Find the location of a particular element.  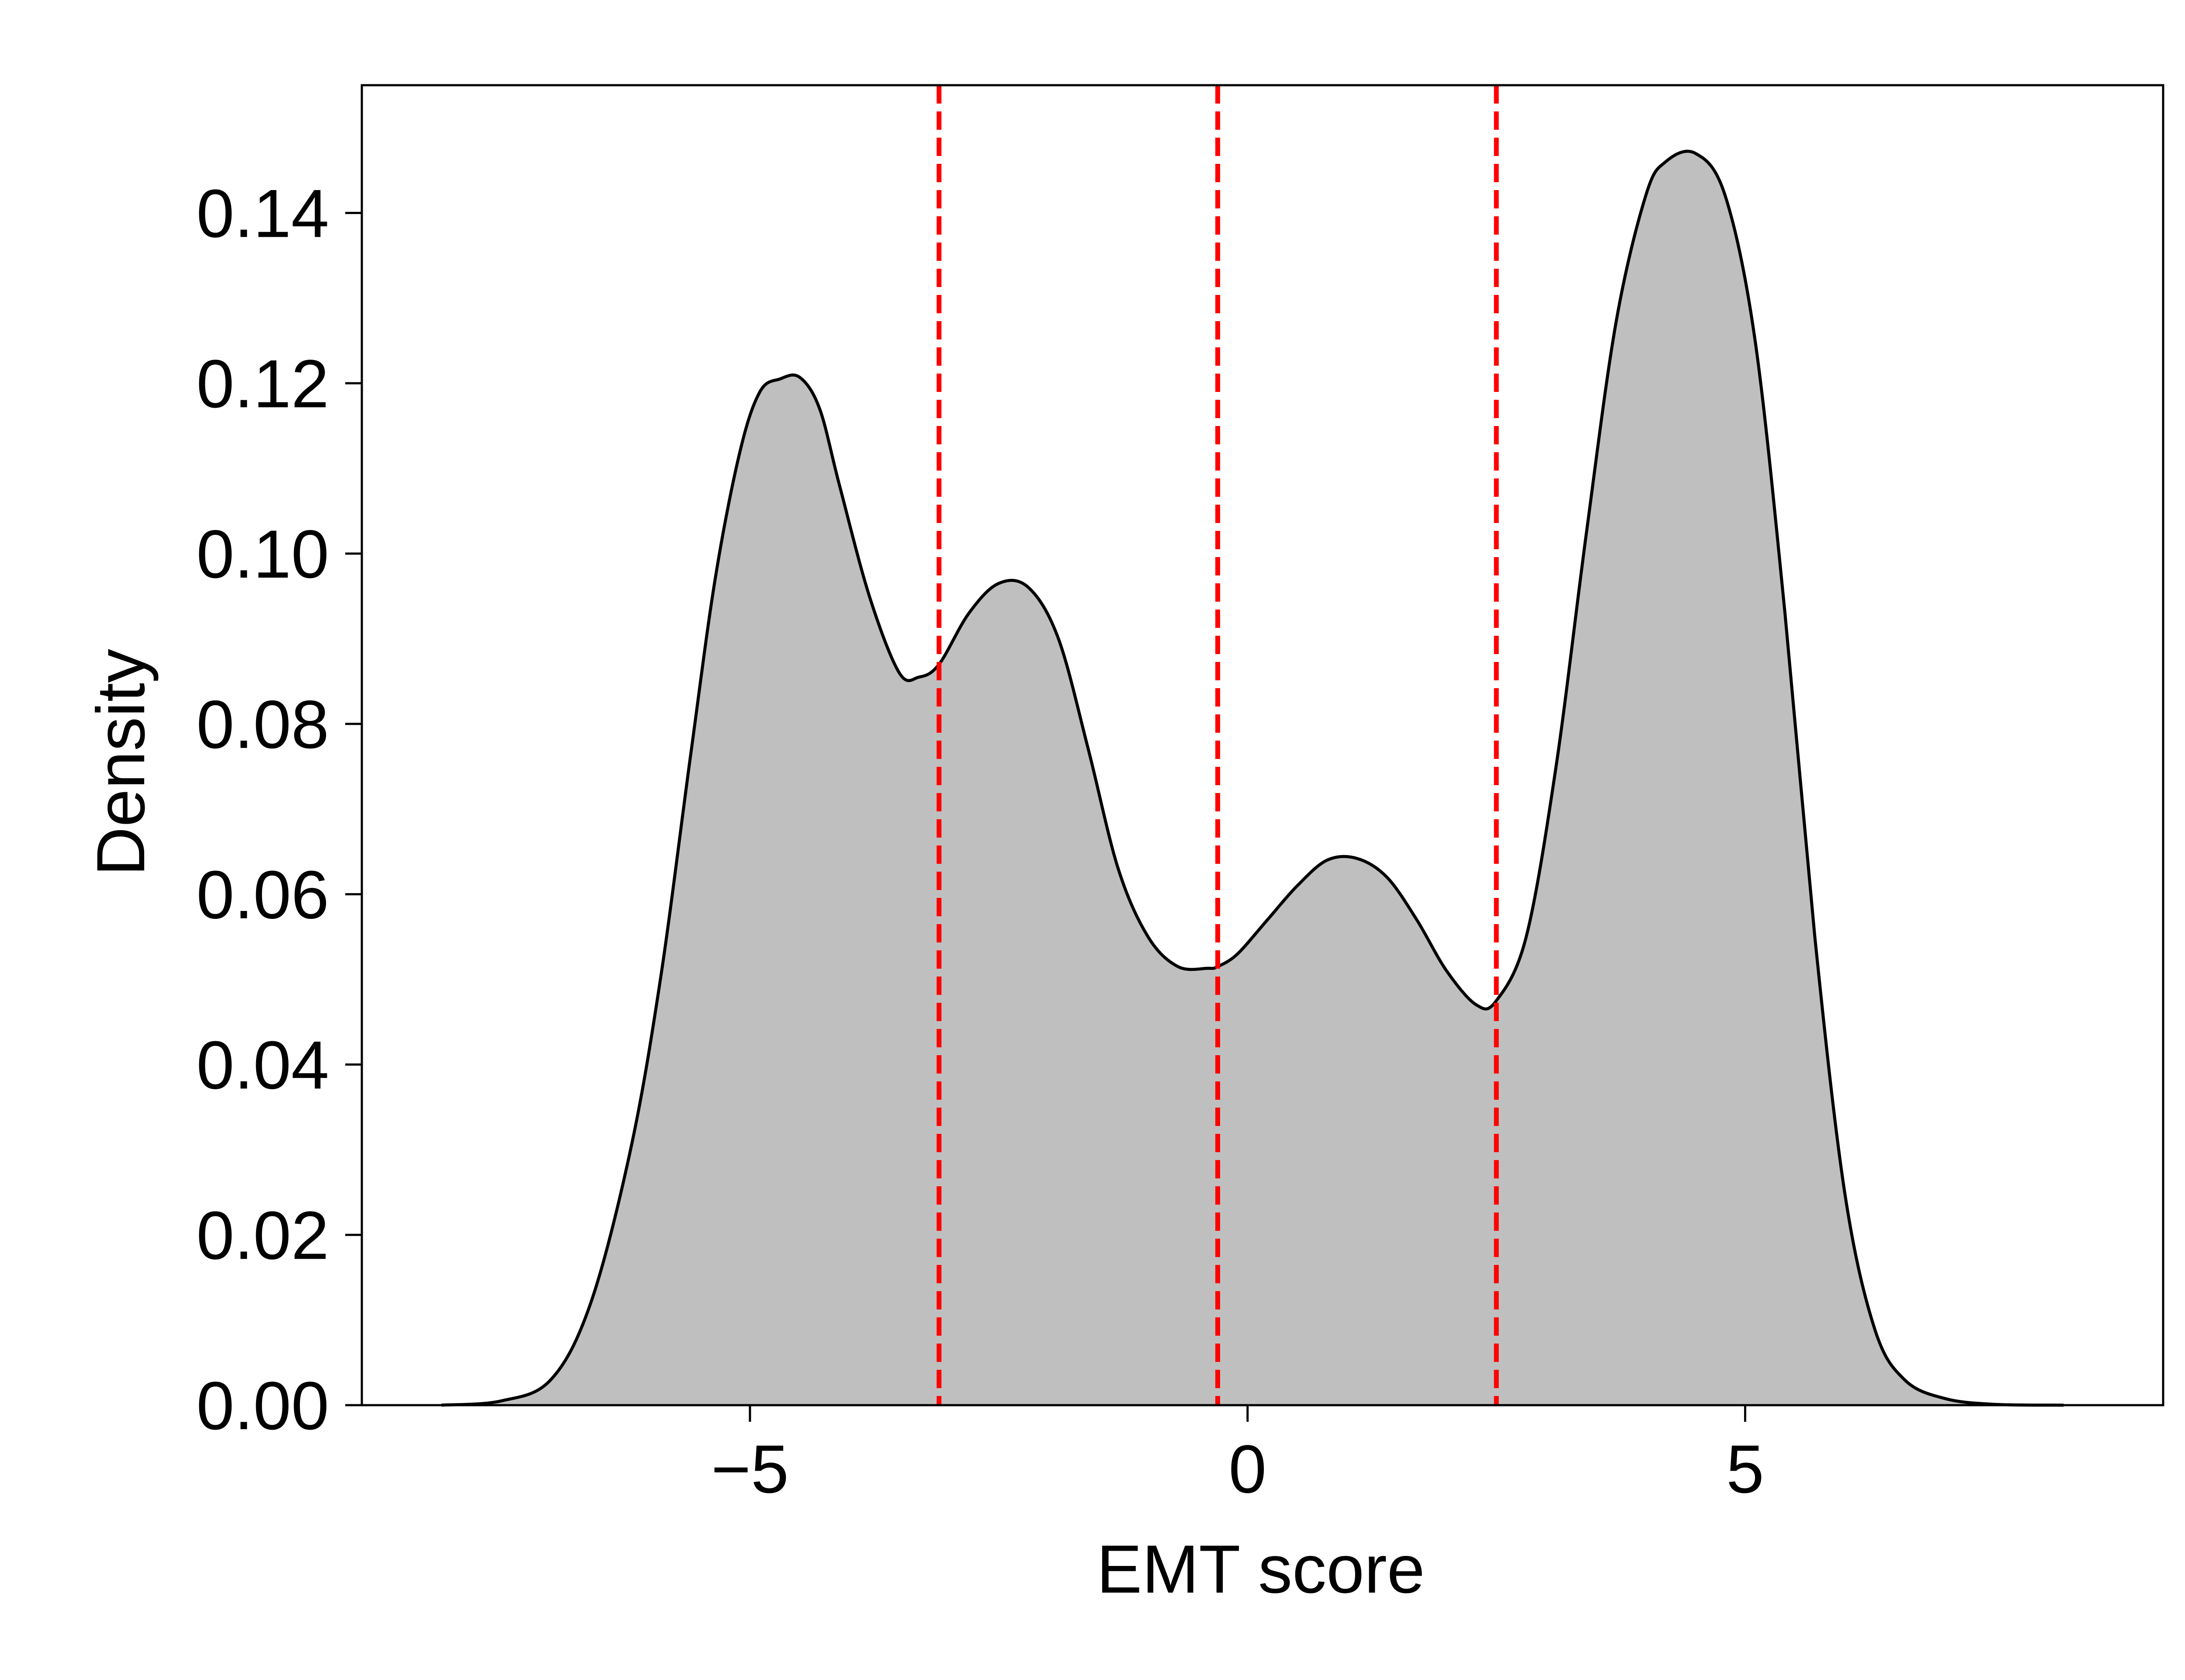

y-tick-label: 0.06 is located at coordinates (263, 895).